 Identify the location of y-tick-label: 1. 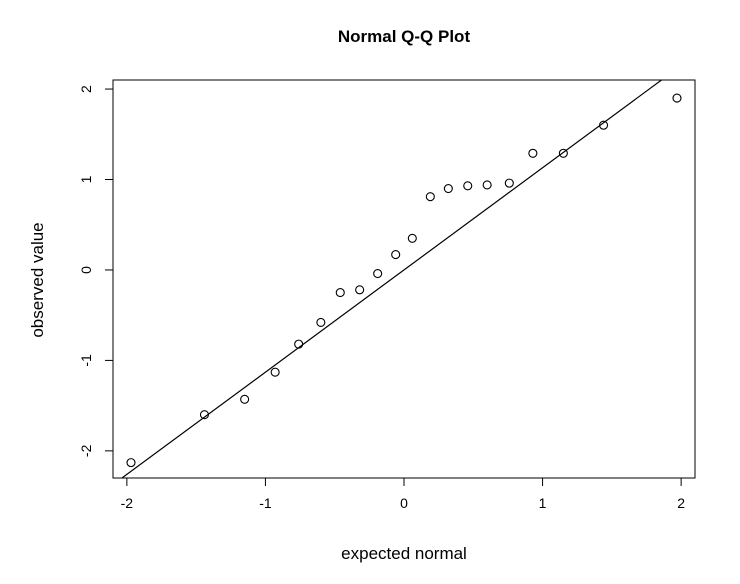
(86, 179).